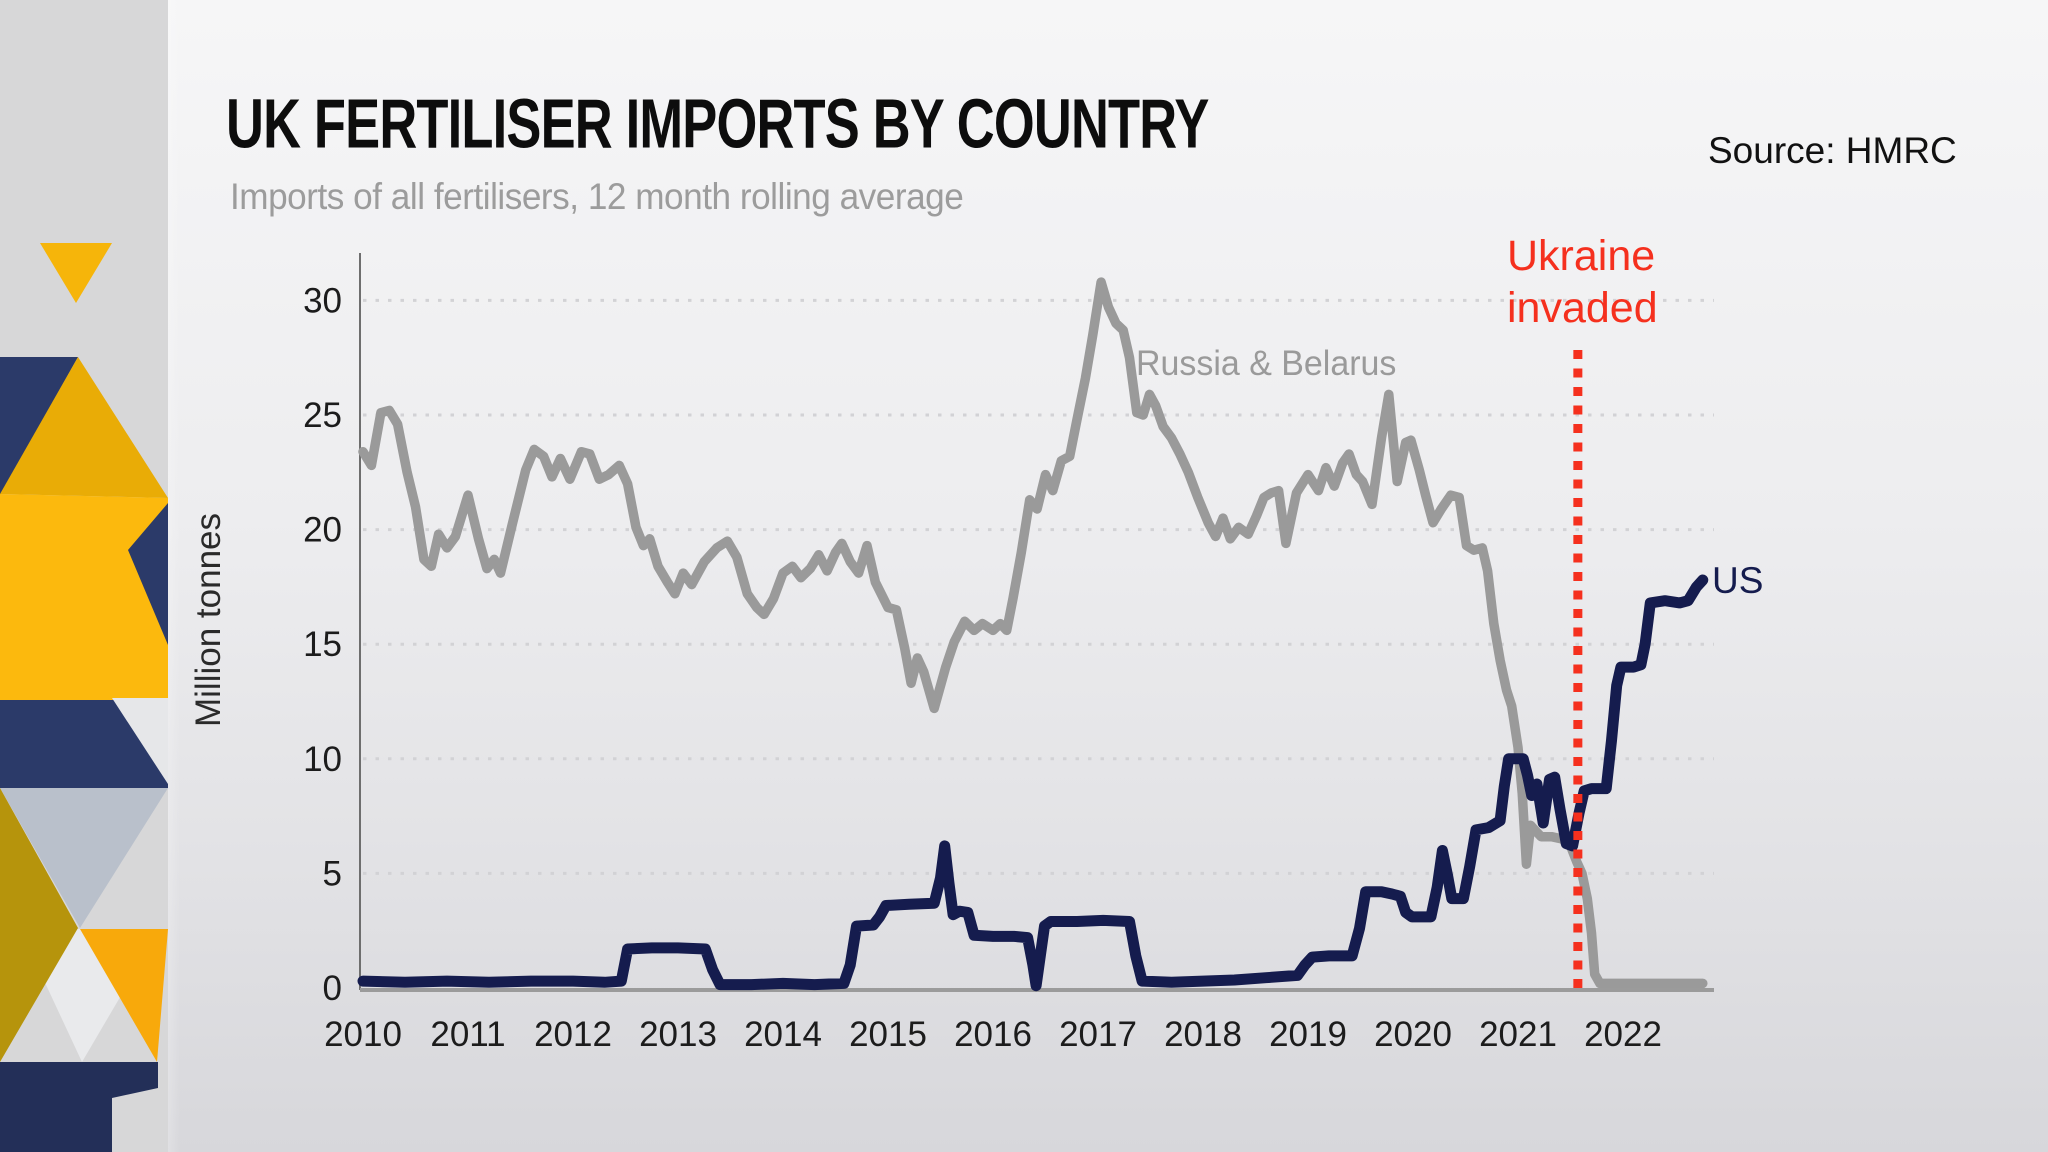  What do you see at coordinates (84, 427) in the screenshot?
I see `sidebar-yellow-triangle` at bounding box center [84, 427].